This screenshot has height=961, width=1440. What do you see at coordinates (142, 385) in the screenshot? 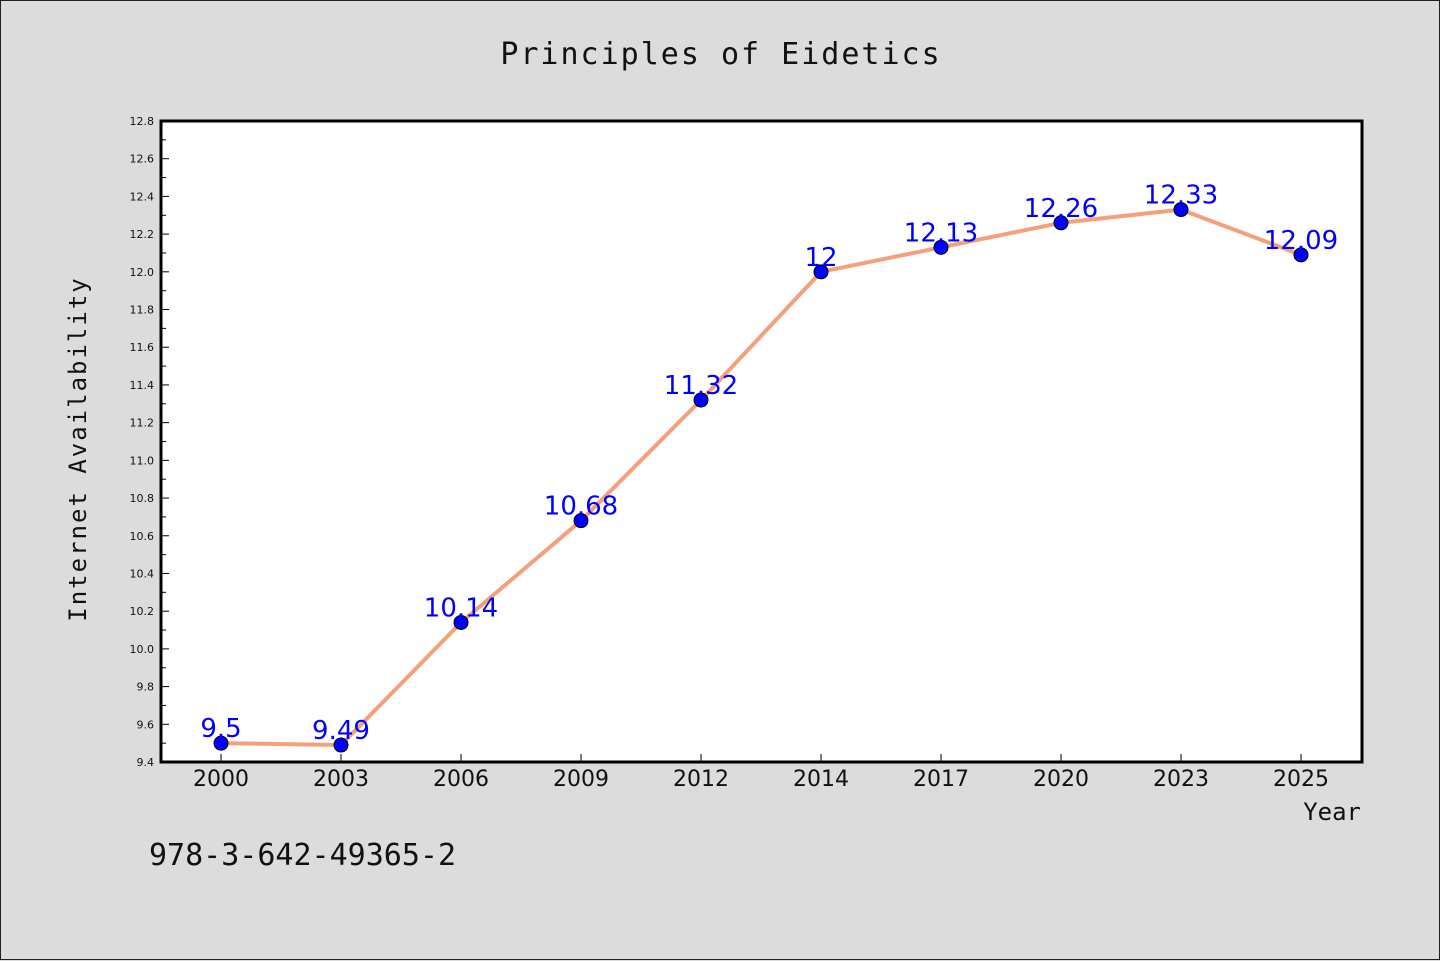
I see `y-tick-label: 11.4` at bounding box center [142, 385].